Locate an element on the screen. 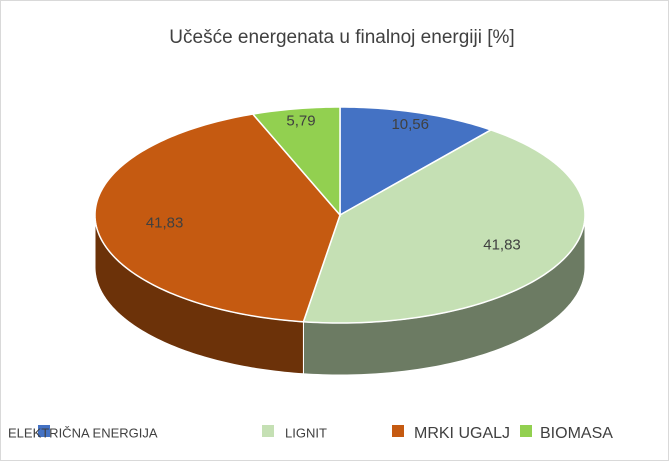  legend-label: ELEKTRIČNA ENERGIJA is located at coordinates (83, 432).